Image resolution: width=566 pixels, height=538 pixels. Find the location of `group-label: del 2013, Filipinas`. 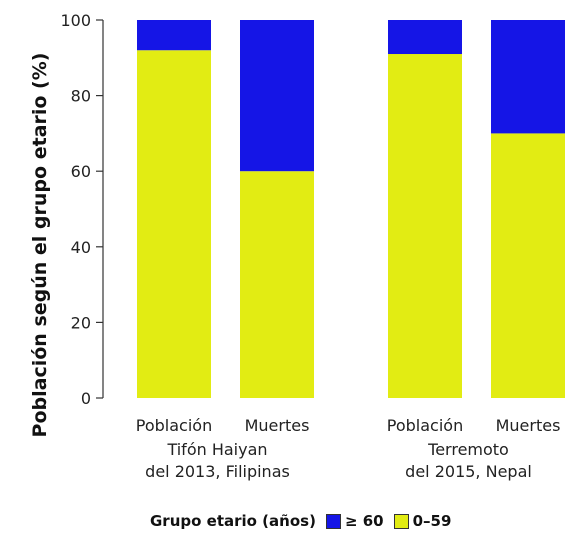

group-label: del 2013, Filipinas is located at coordinates (217, 471).